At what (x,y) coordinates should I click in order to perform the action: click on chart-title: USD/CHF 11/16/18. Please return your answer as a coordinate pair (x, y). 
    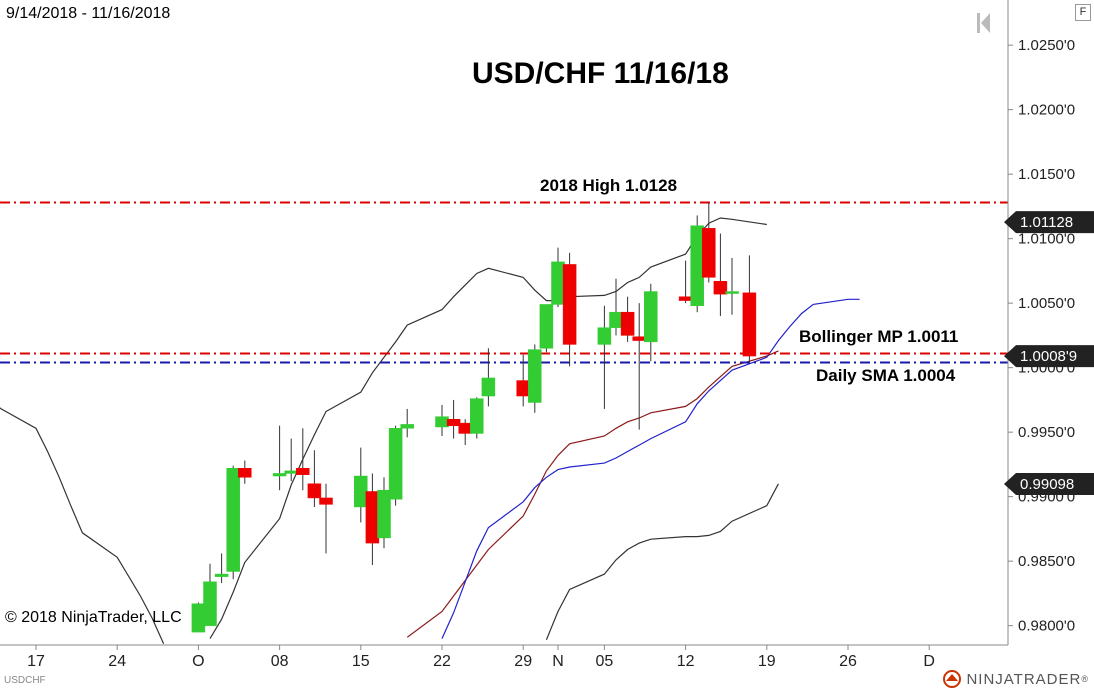
    Looking at the image, I should click on (600, 73).